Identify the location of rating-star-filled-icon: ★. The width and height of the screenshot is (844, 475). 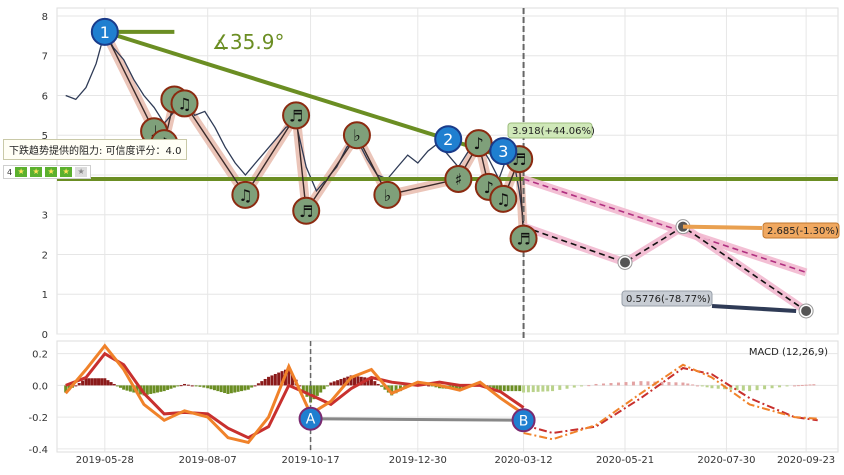
(36, 172).